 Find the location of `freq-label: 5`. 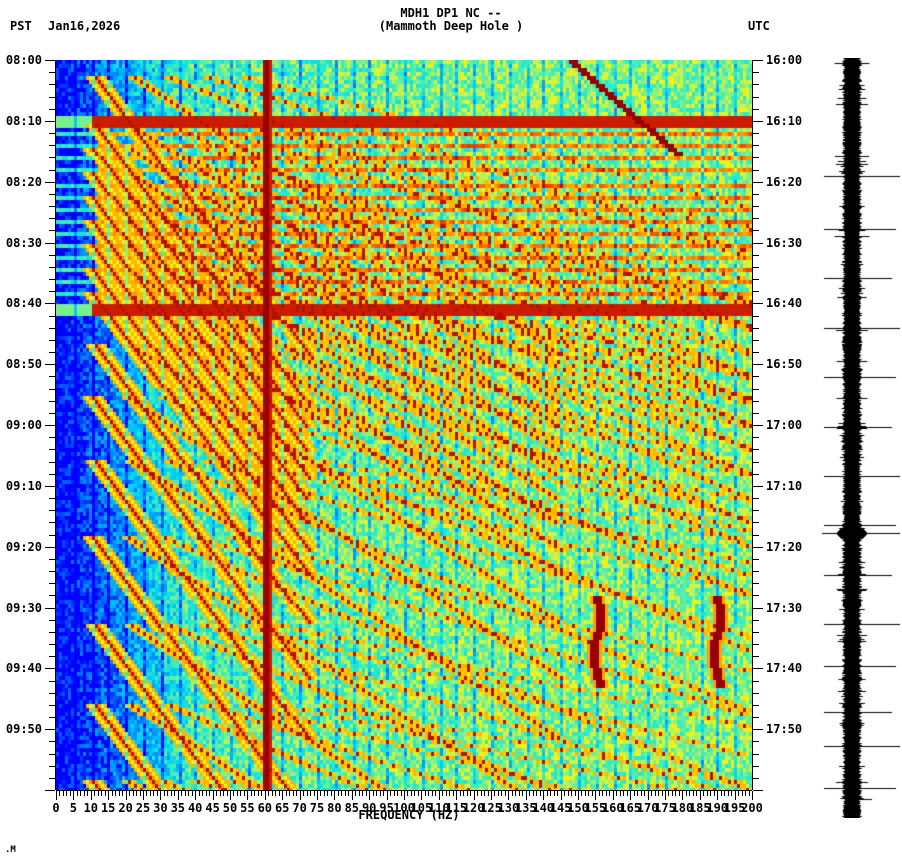

freq-label: 5 is located at coordinates (73, 808).